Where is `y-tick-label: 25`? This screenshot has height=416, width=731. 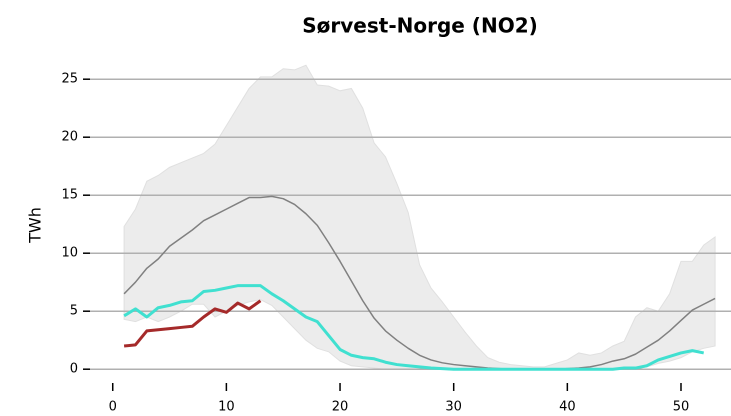 y-tick-label: 25 is located at coordinates (69, 79).